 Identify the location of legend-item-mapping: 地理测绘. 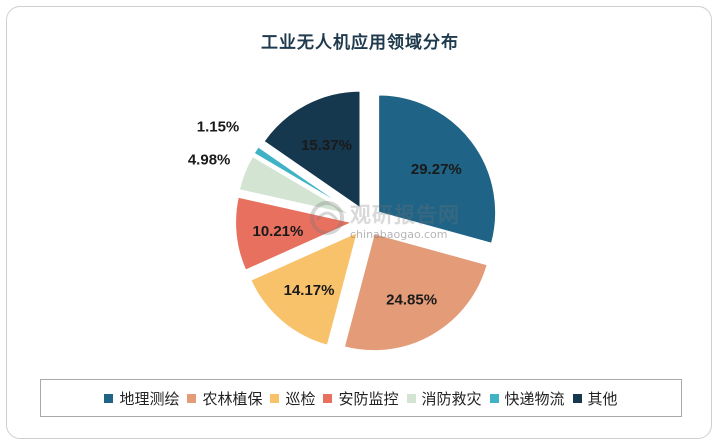
(141, 398).